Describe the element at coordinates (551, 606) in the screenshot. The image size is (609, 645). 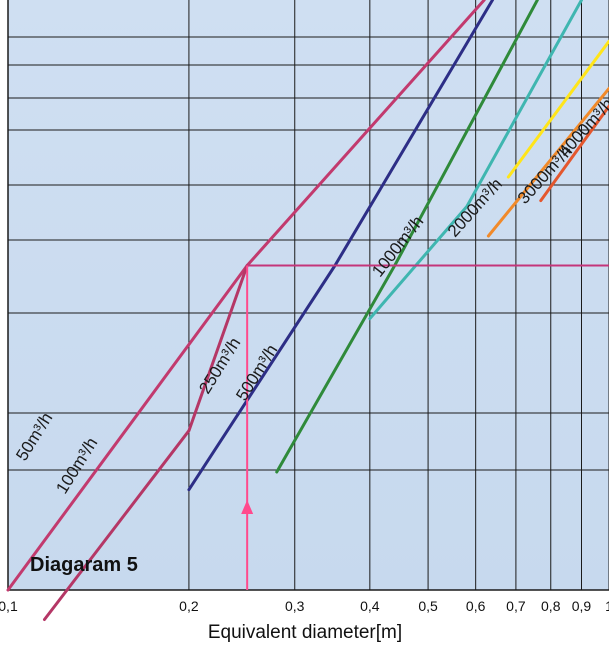
I see `x-tick-label: 0,8` at that location.